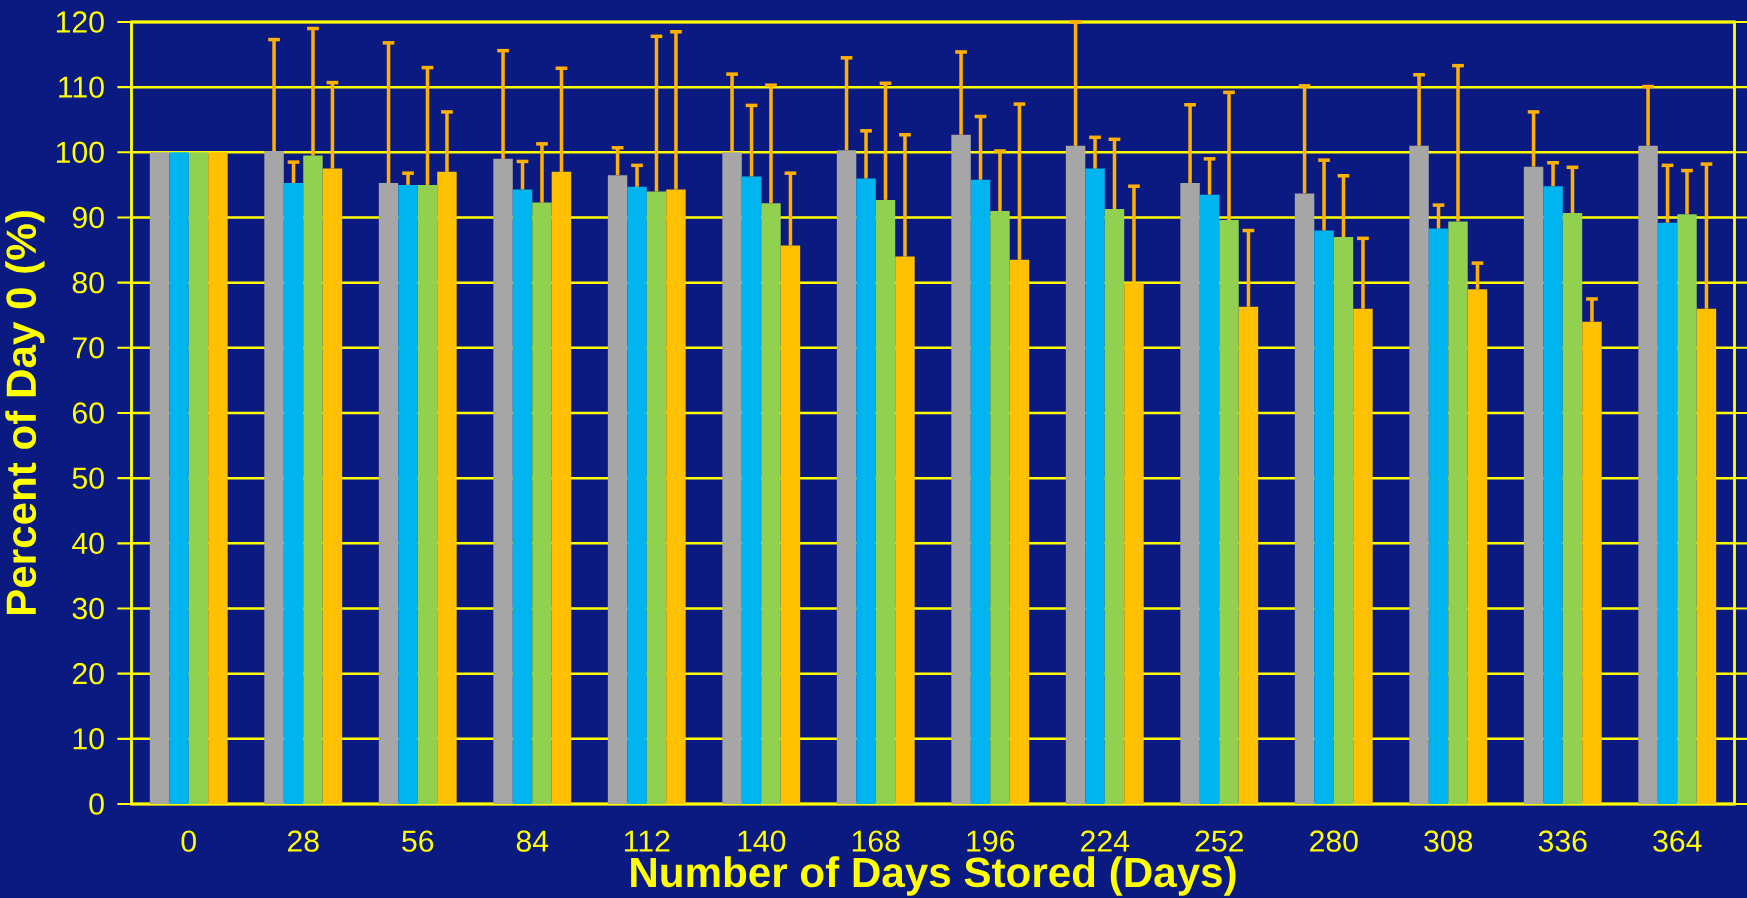 Image resolution: width=1747 pixels, height=898 pixels. What do you see at coordinates (1105, 841) in the screenshot?
I see `x-tick-label: 224` at bounding box center [1105, 841].